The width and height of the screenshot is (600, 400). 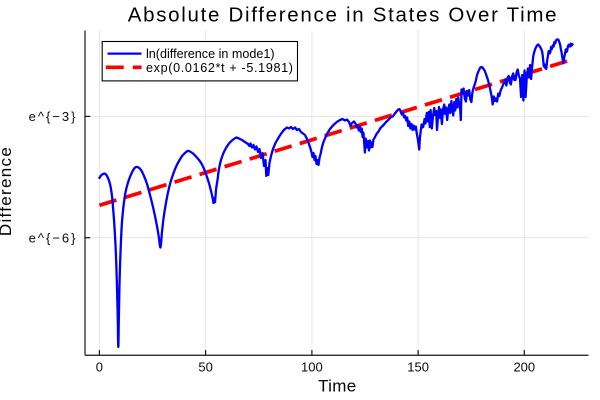 I want to click on svg-text: ln(difference in mode1), so click(x=210, y=54).